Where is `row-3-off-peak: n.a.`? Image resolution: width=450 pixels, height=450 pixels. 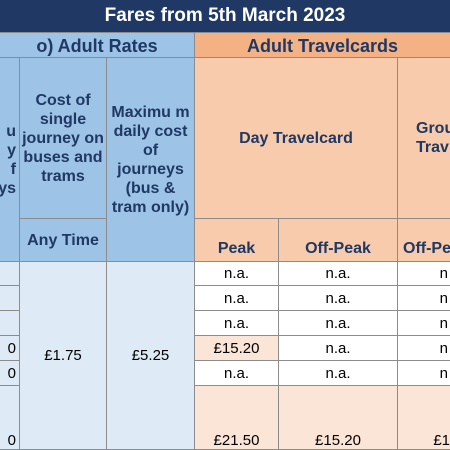
row-3-off-peak: n.a. is located at coordinates (338, 323).